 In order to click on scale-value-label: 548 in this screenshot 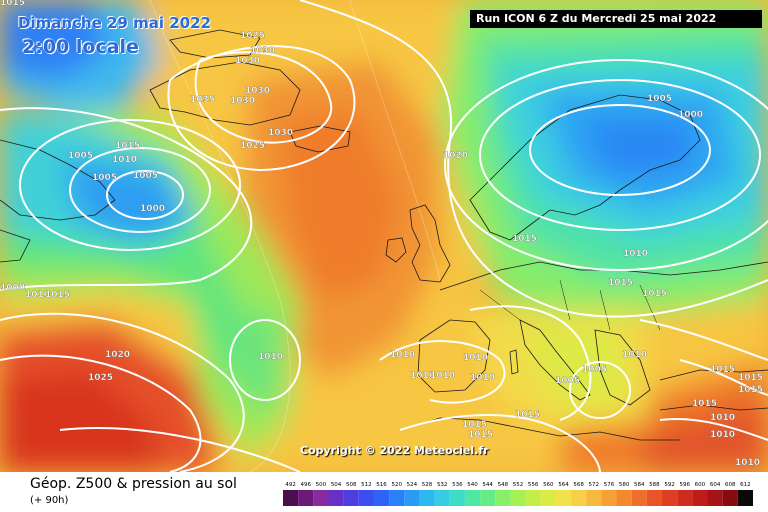, I will do `click(503, 485)`.